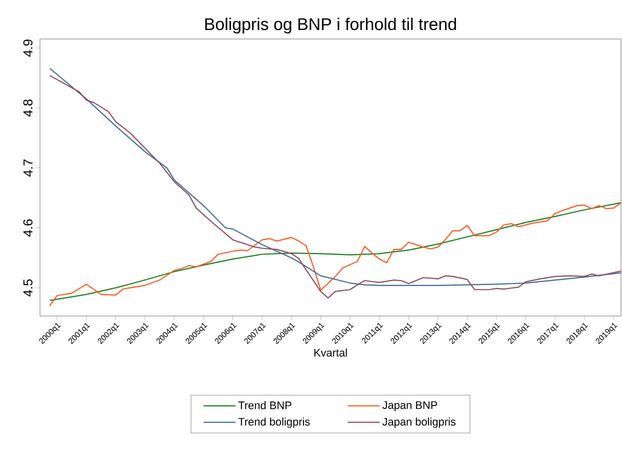  What do you see at coordinates (274, 423) in the screenshot?
I see `legend-label: Trend boligpris` at bounding box center [274, 423].